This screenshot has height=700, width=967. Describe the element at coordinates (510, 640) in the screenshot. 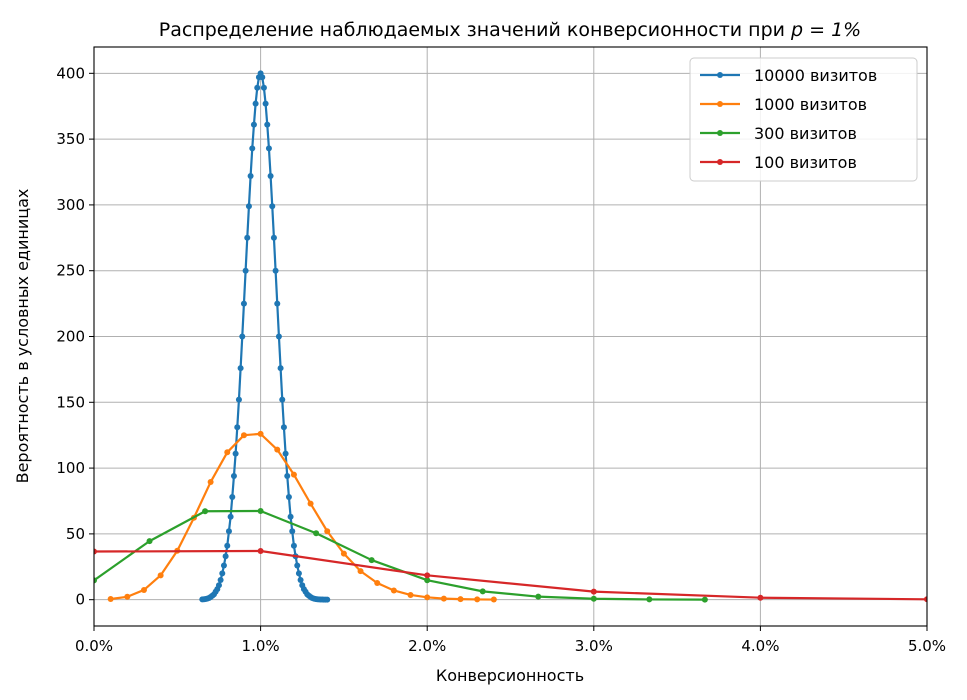

I see `x-ticks: 0.0% 1.0% 2.0% 3.0% 4.0% 5.0%` at that location.